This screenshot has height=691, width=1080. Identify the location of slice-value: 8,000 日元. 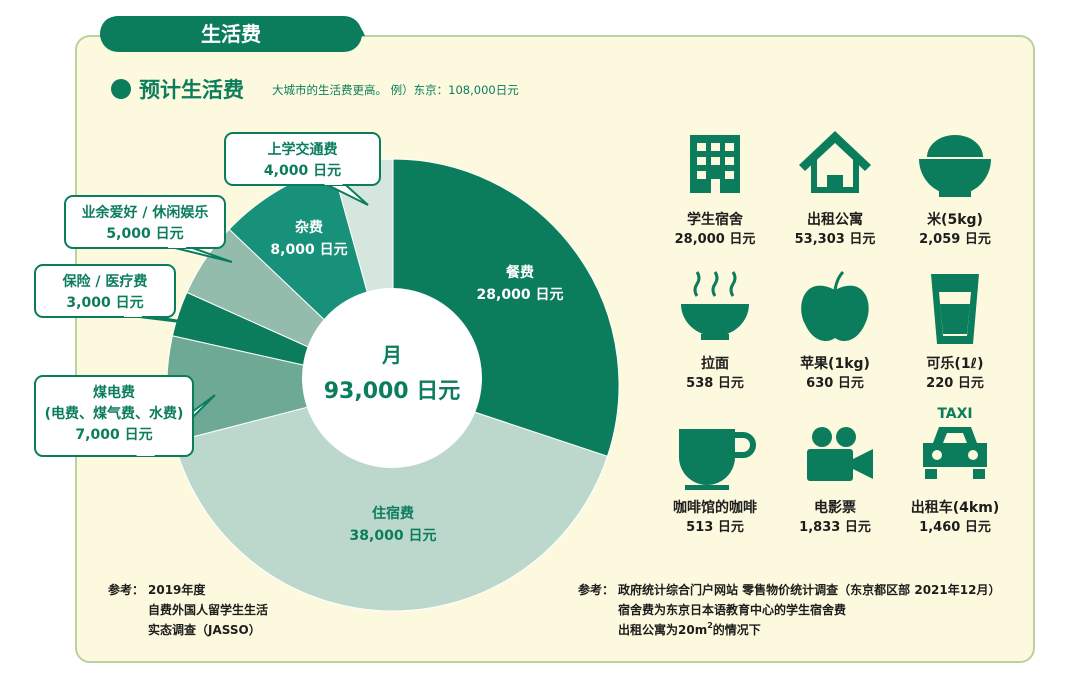
(308, 250).